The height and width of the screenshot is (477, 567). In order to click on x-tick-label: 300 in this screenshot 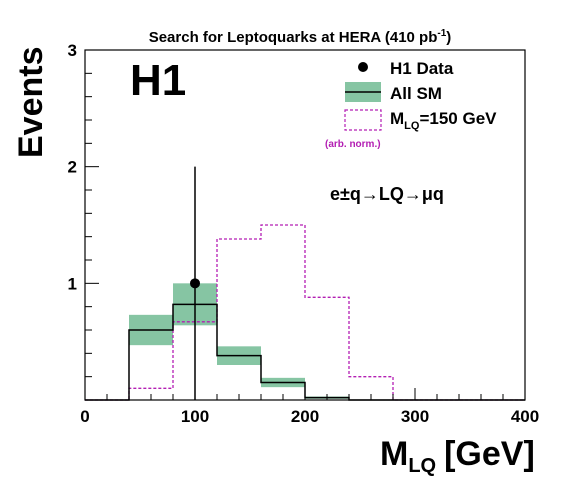, I will do `click(415, 416)`.